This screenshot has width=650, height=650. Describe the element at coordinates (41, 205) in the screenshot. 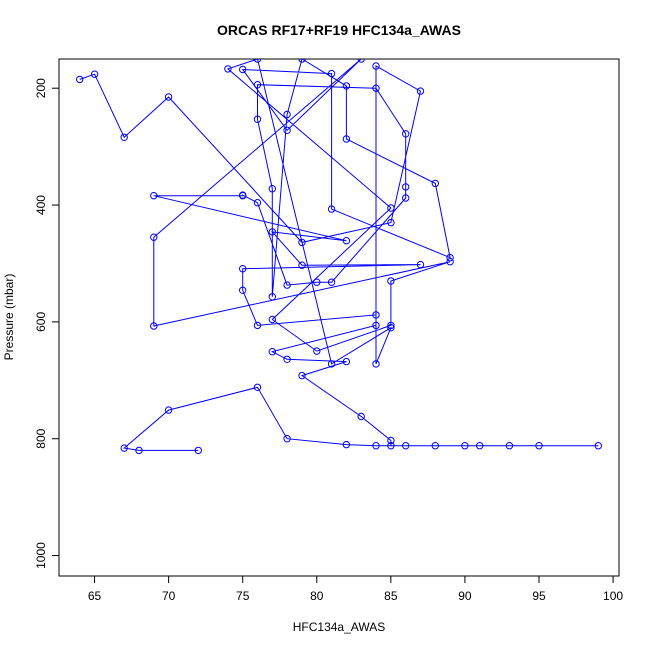

I see `y-tick-label: 400` at that location.